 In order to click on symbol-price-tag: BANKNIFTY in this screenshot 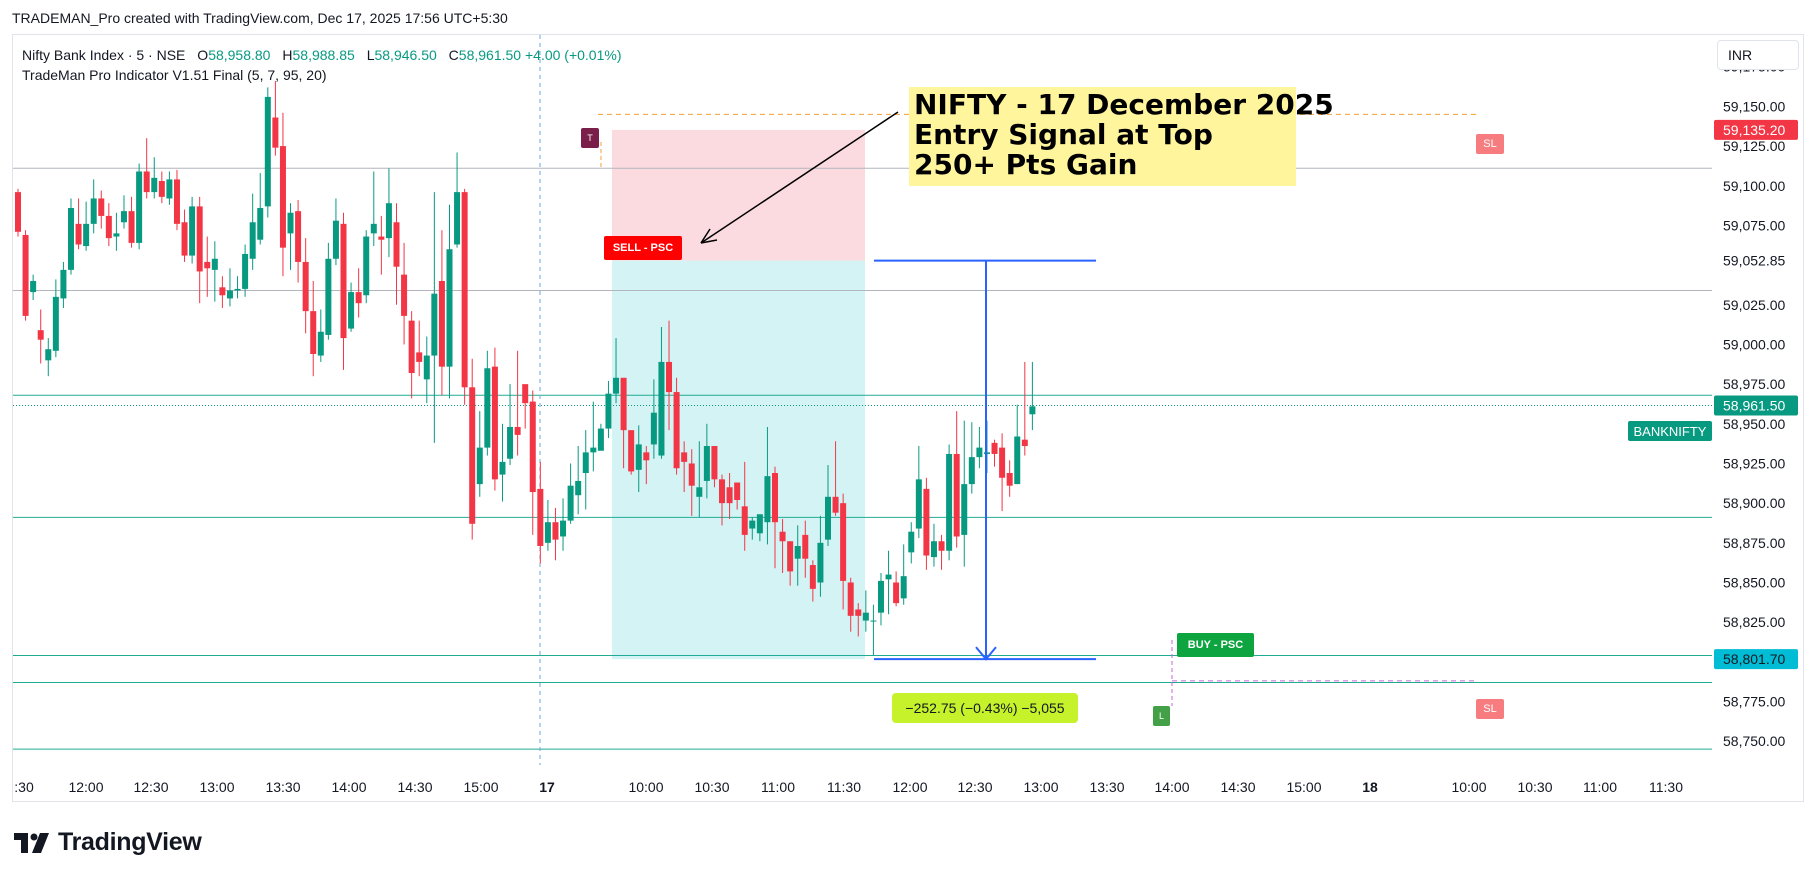, I will do `click(1670, 431)`.